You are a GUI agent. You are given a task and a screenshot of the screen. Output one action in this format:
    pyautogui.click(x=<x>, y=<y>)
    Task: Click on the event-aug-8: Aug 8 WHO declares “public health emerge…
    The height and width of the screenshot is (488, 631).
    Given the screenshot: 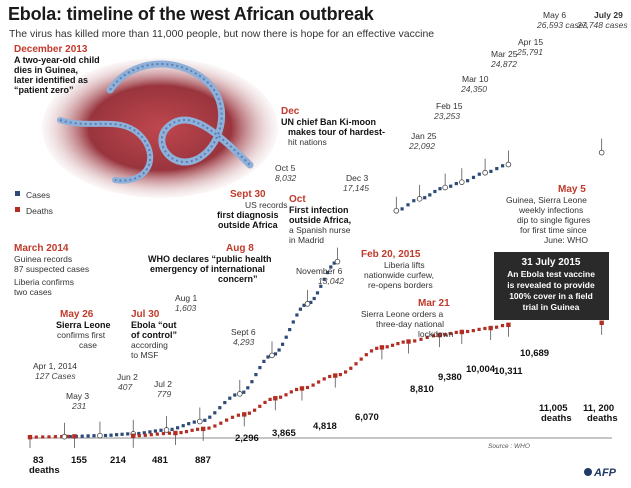 What is the action you would take?
    pyautogui.click(x=210, y=263)
    